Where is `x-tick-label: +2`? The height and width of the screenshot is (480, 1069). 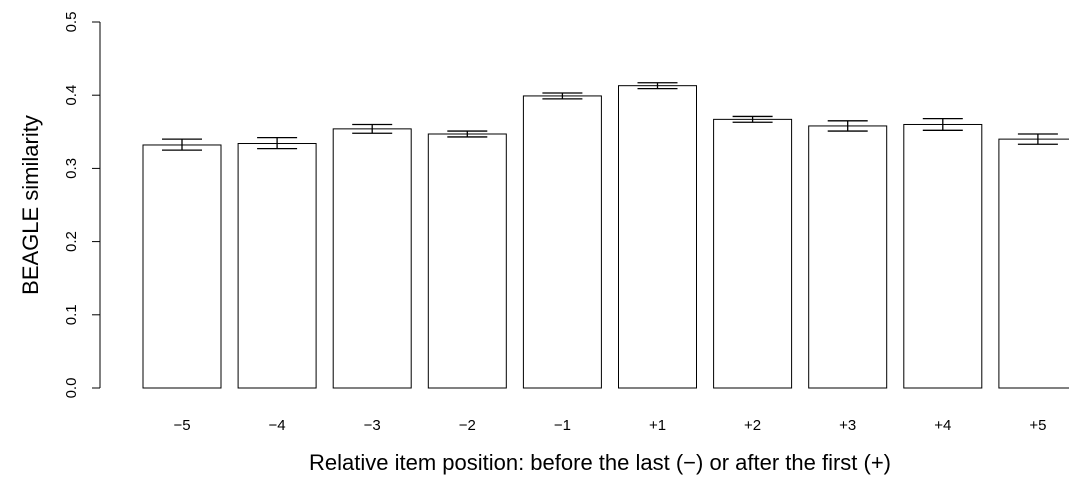
x-tick-label: +2 is located at coordinates (752, 425).